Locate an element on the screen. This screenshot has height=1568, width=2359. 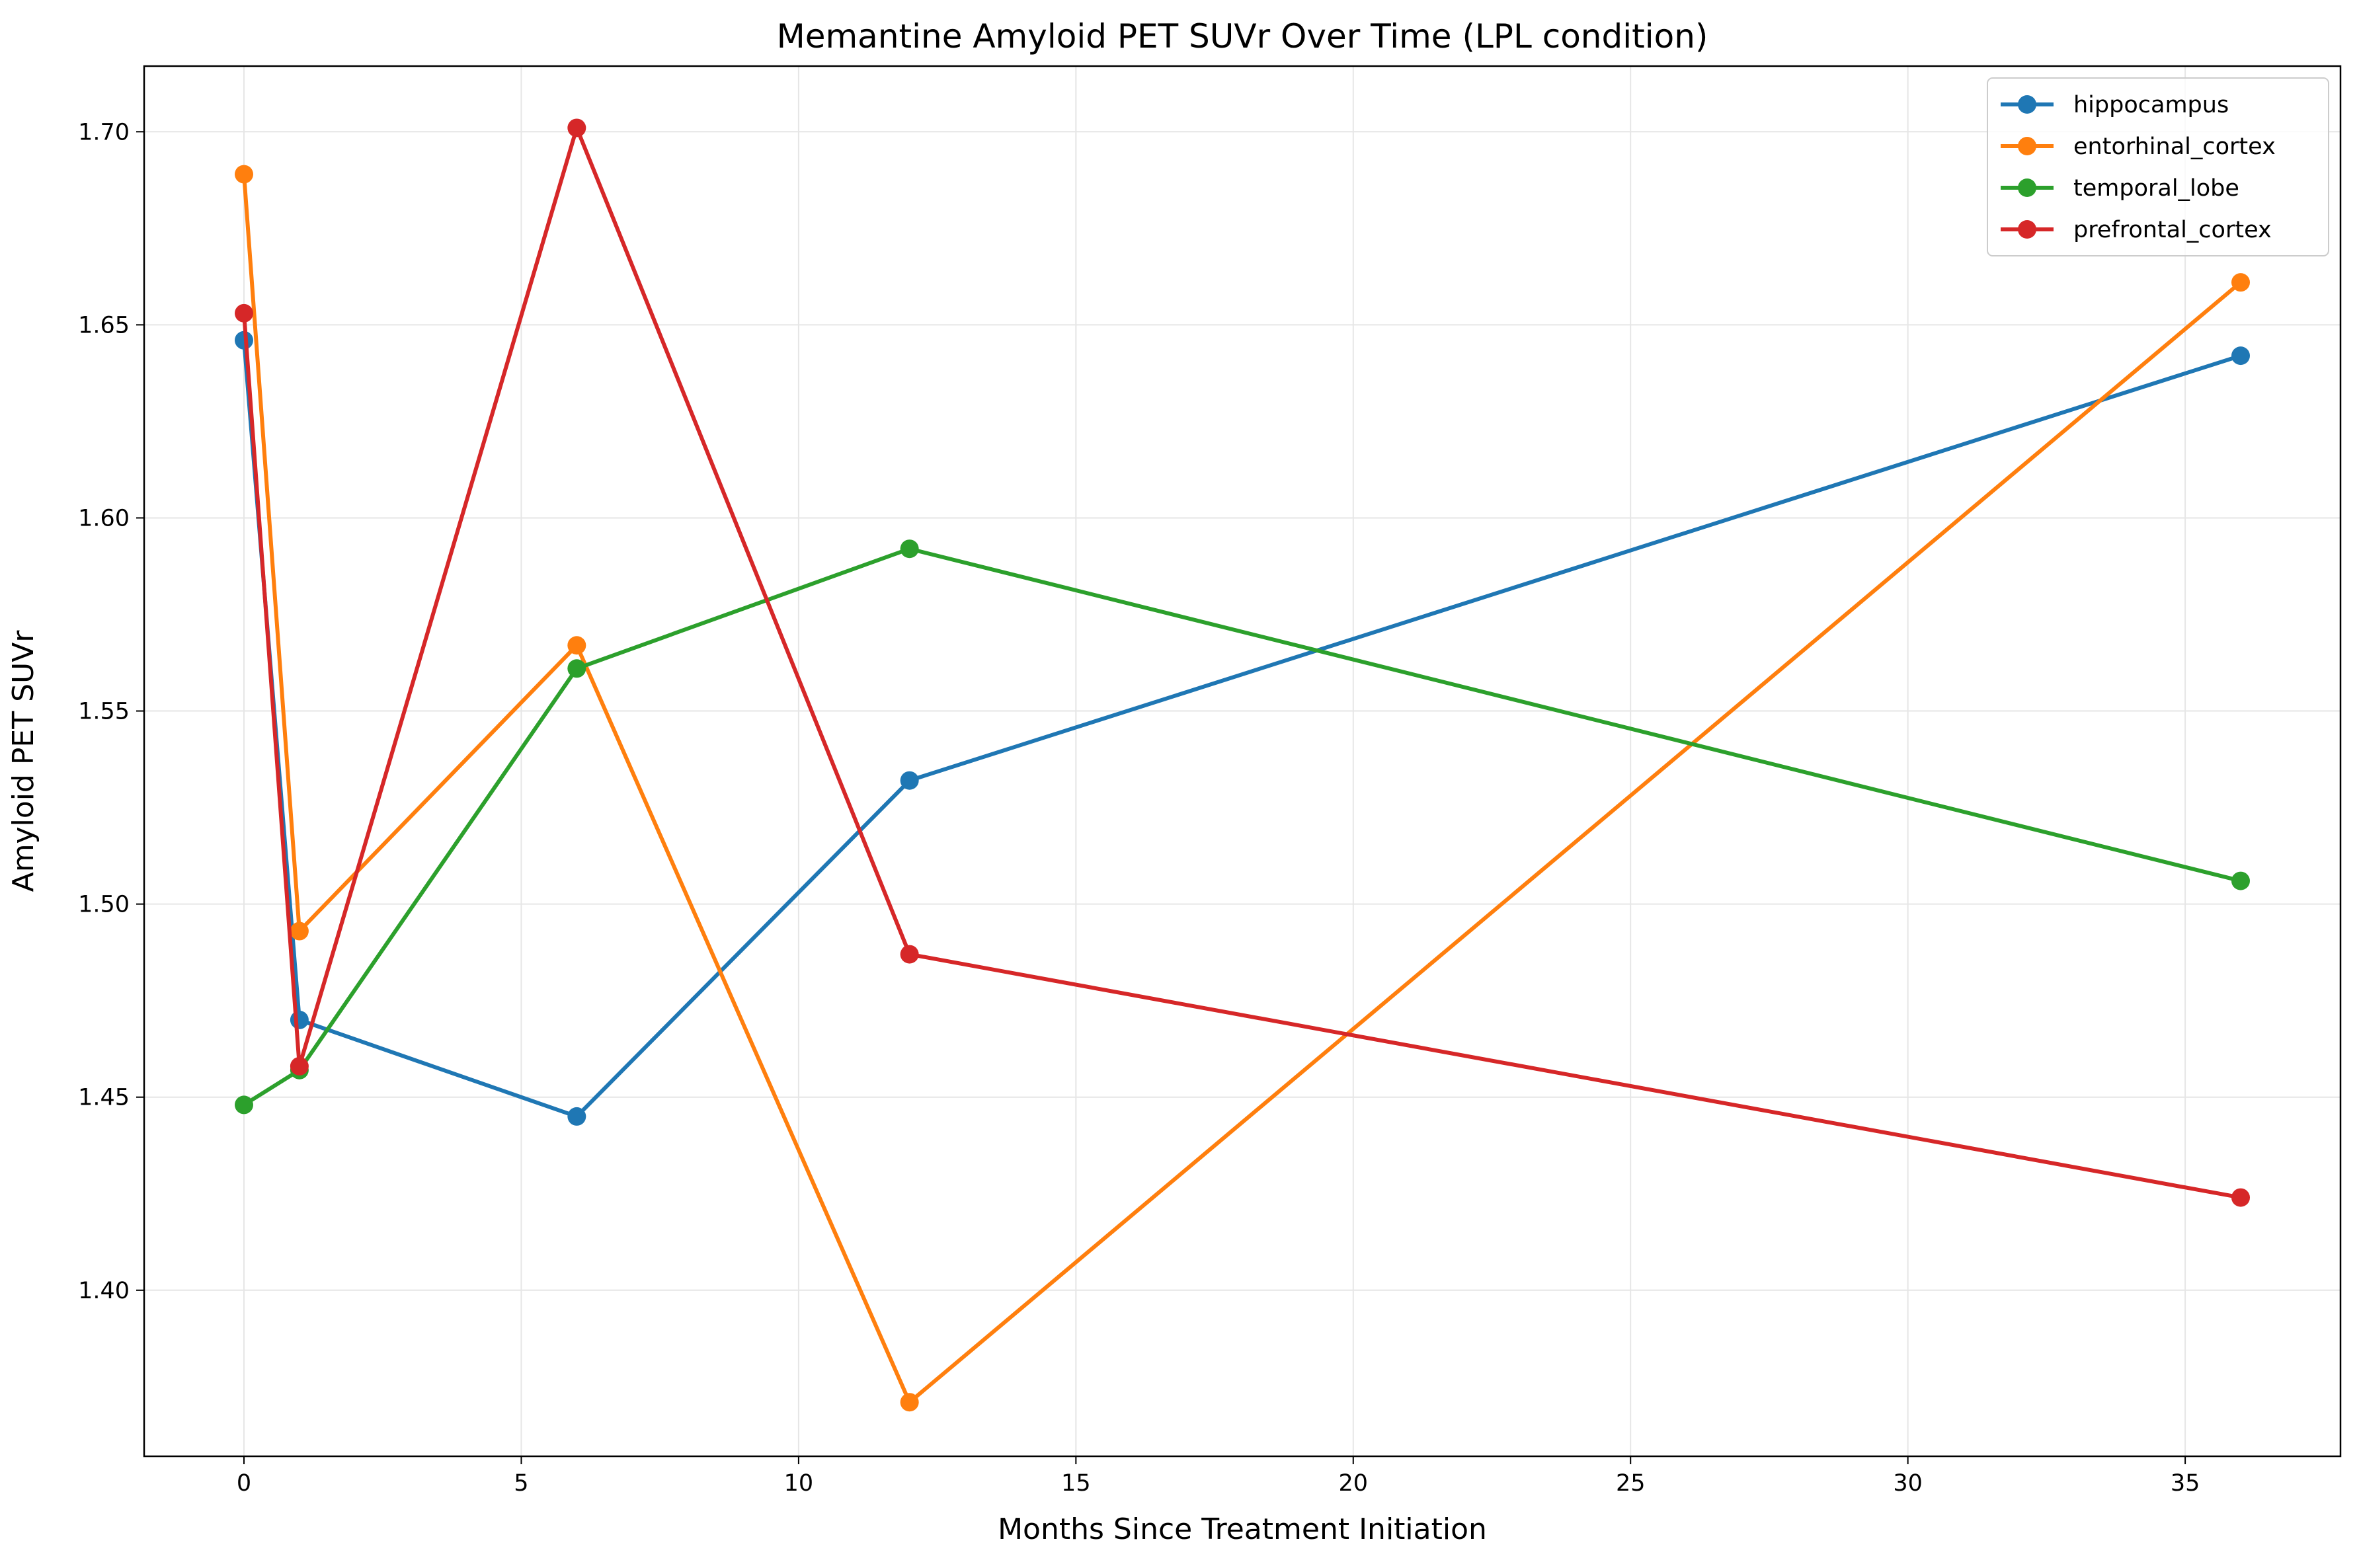
y-tick-label: 1.45 is located at coordinates (104, 1098).